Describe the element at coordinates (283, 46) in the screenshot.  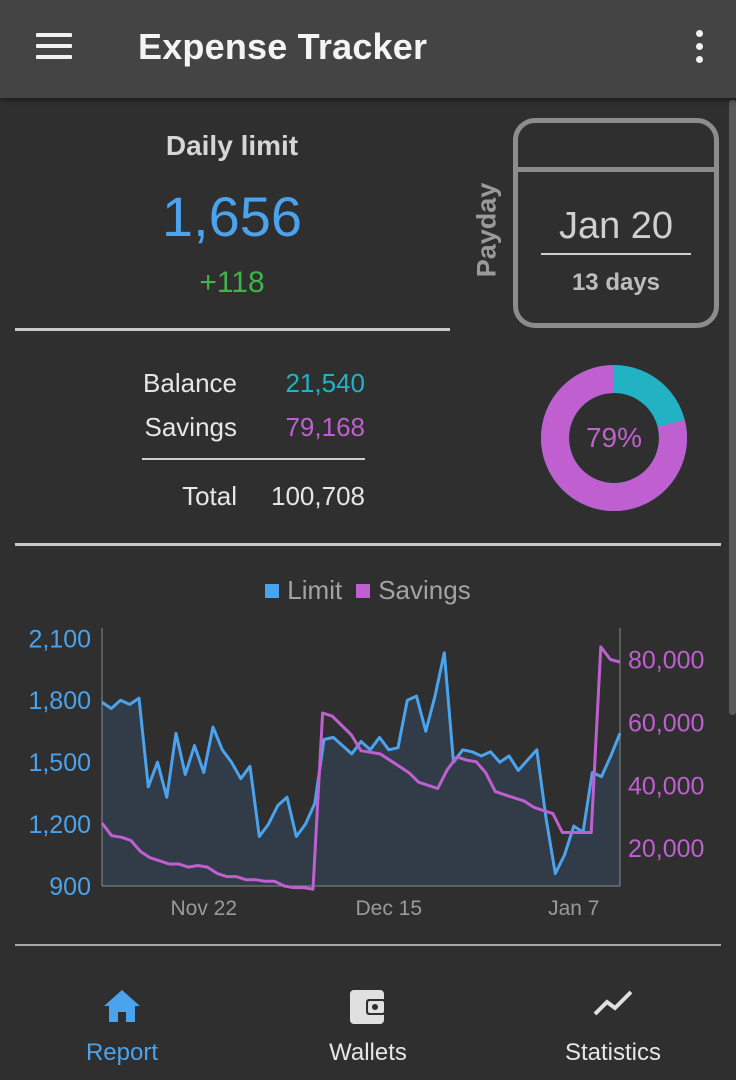
I see `app-title: Expense Tracker` at that location.